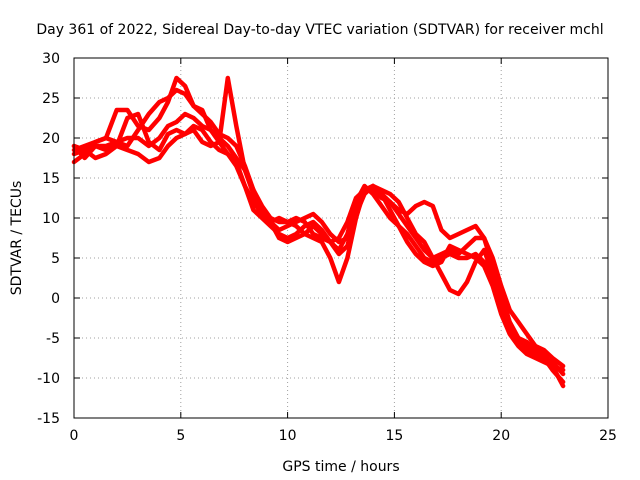 Image resolution: width=640 pixels, height=480 pixels. Describe the element at coordinates (48, 239) in the screenshot. I see `y-tick-labels: -15 -10 -5 0 5 10 15 20 25 30` at that location.